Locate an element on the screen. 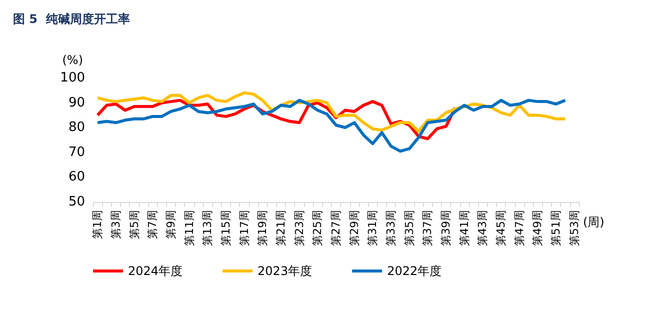 This screenshot has width=647, height=325. x-tick-label: 第15周 is located at coordinates (225, 228).